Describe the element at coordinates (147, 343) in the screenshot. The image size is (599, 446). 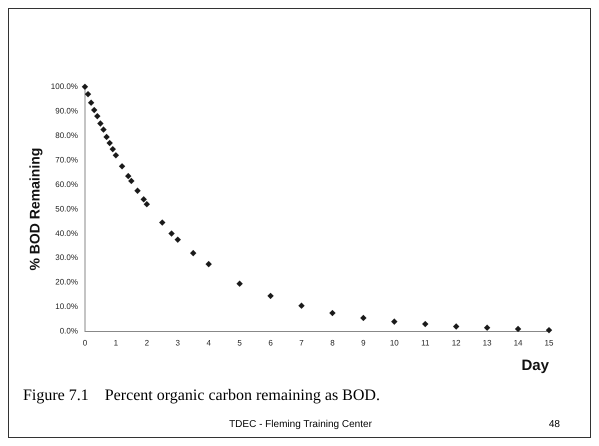
I see `x-tick-label: 2` at that location.